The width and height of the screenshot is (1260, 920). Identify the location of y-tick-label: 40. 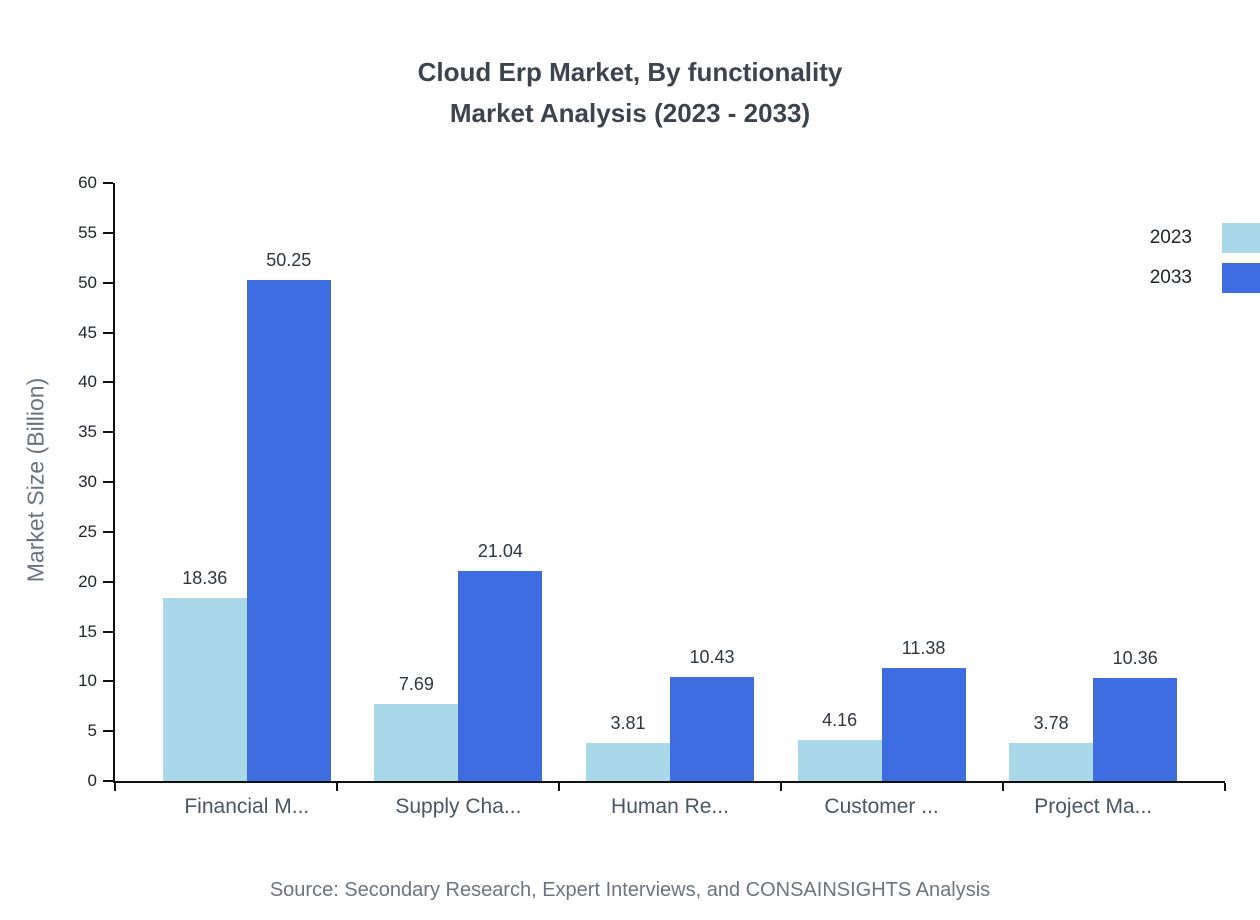
(87, 382).